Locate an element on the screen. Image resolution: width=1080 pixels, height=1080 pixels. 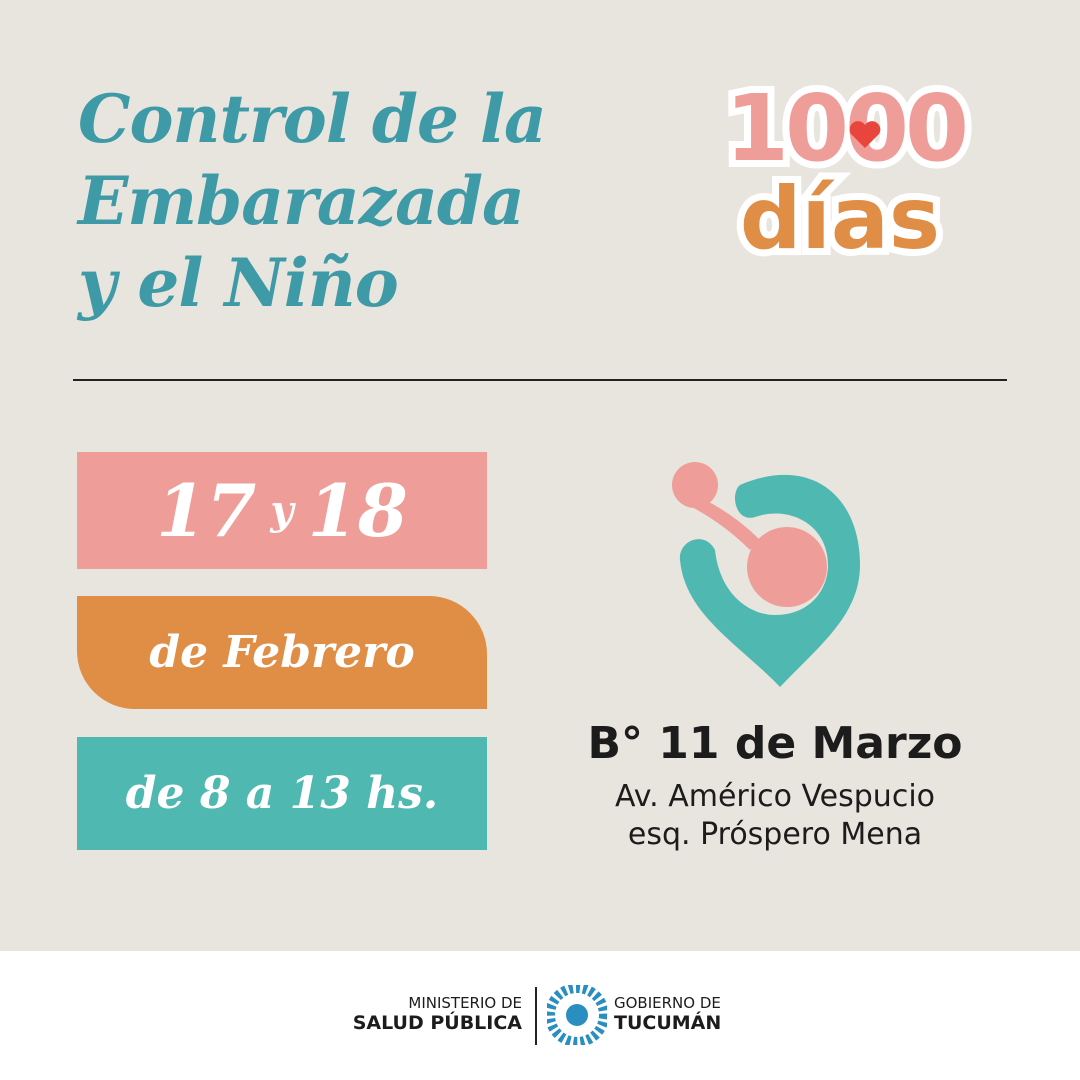
government-line: TUCUMÁN is located at coordinates (667, 1023).